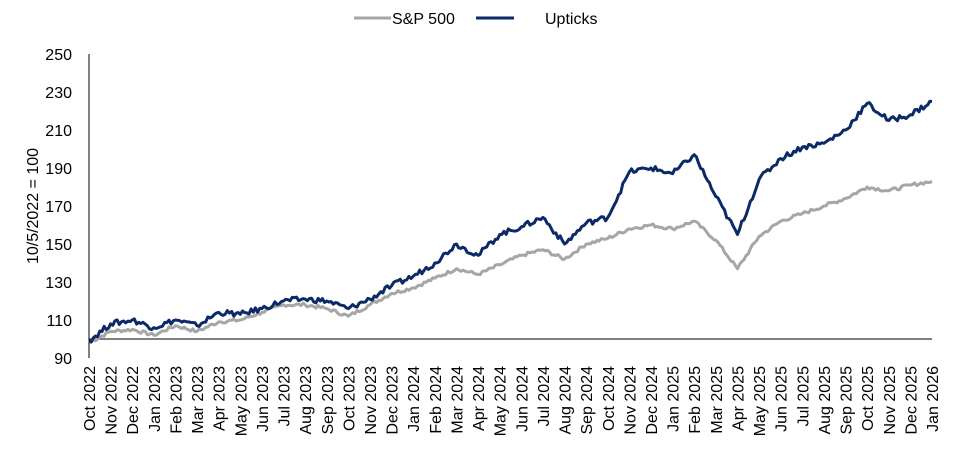 This screenshot has height=451, width=963. Describe the element at coordinates (501, 401) in the screenshot. I see `x-tick-label: May 2024` at that location.